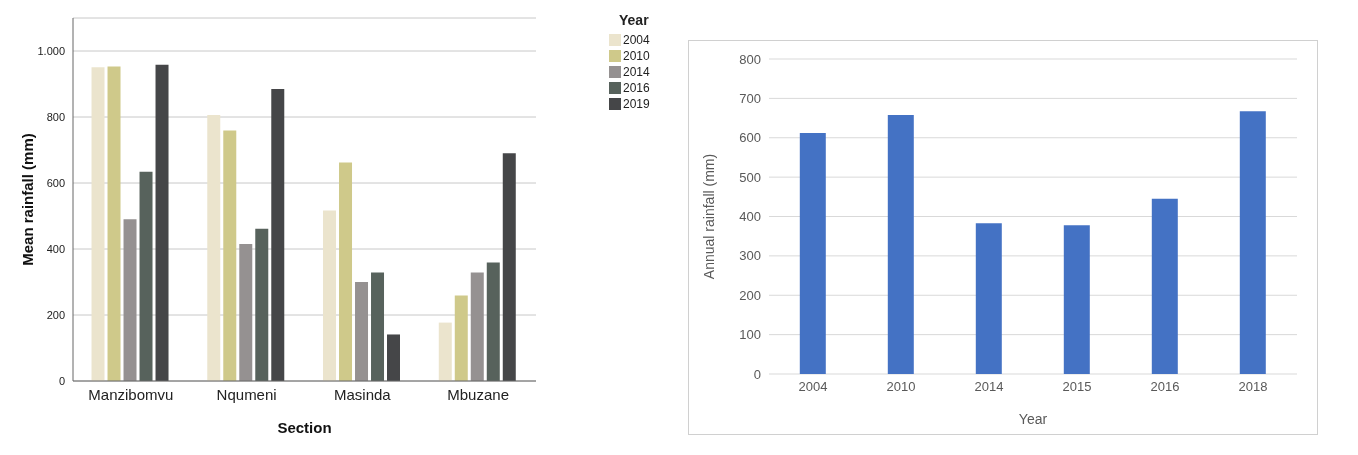  Describe the element at coordinates (1033, 419) in the screenshot. I see `x-axis-title: Year` at that location.